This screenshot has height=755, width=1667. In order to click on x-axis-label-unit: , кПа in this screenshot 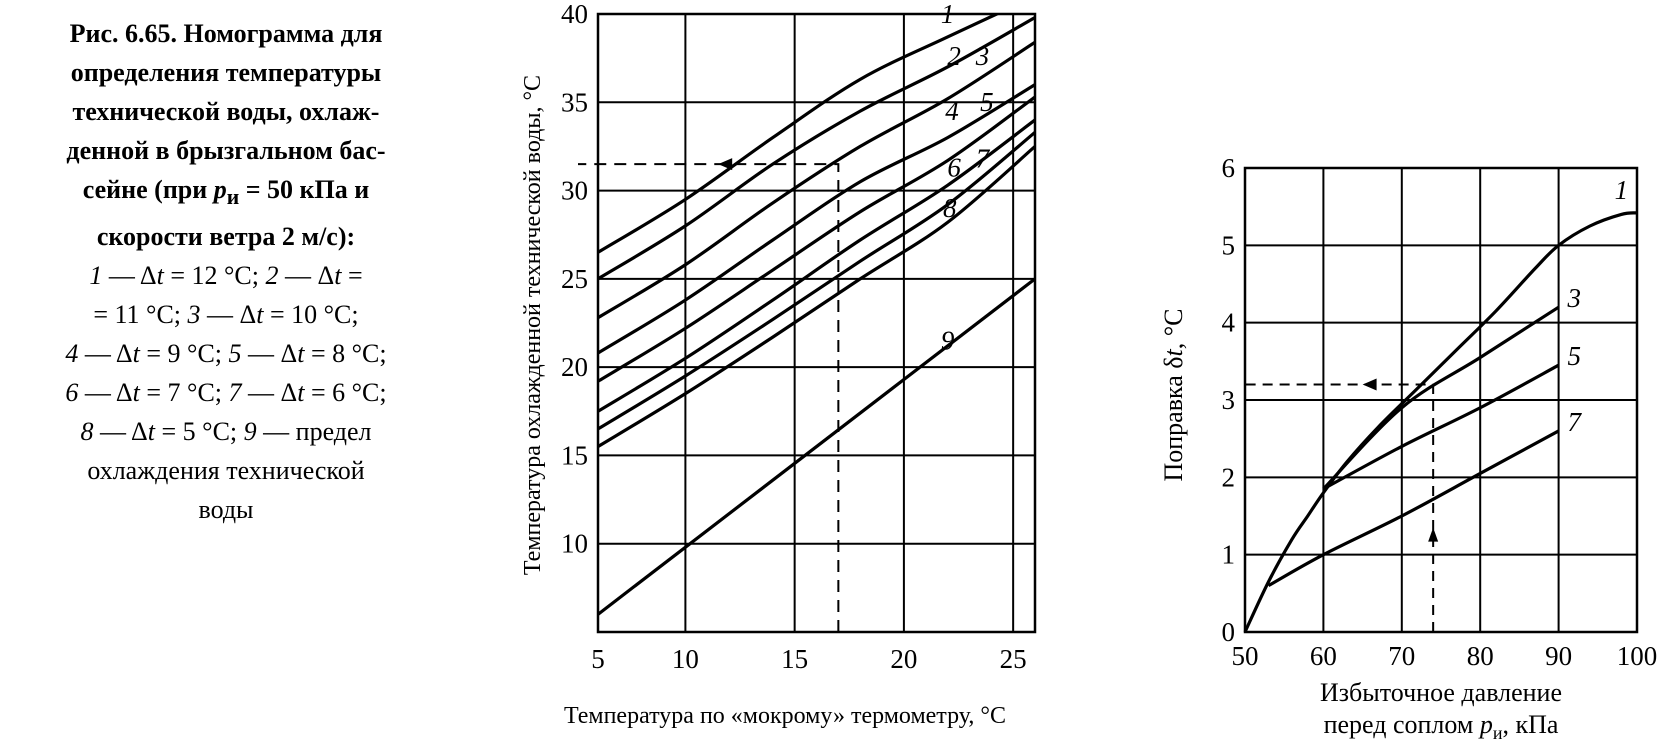, I will do `click(1530, 724)`.